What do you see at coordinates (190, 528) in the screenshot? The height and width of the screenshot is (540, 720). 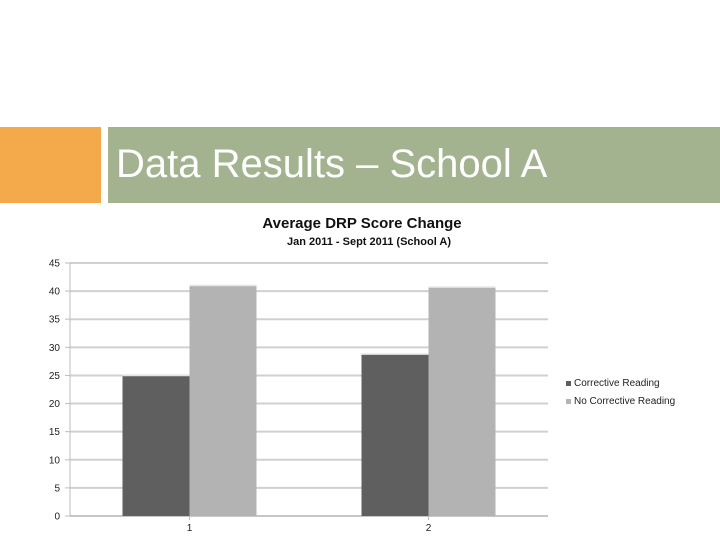 I see `x-tick-label: 1` at bounding box center [190, 528].